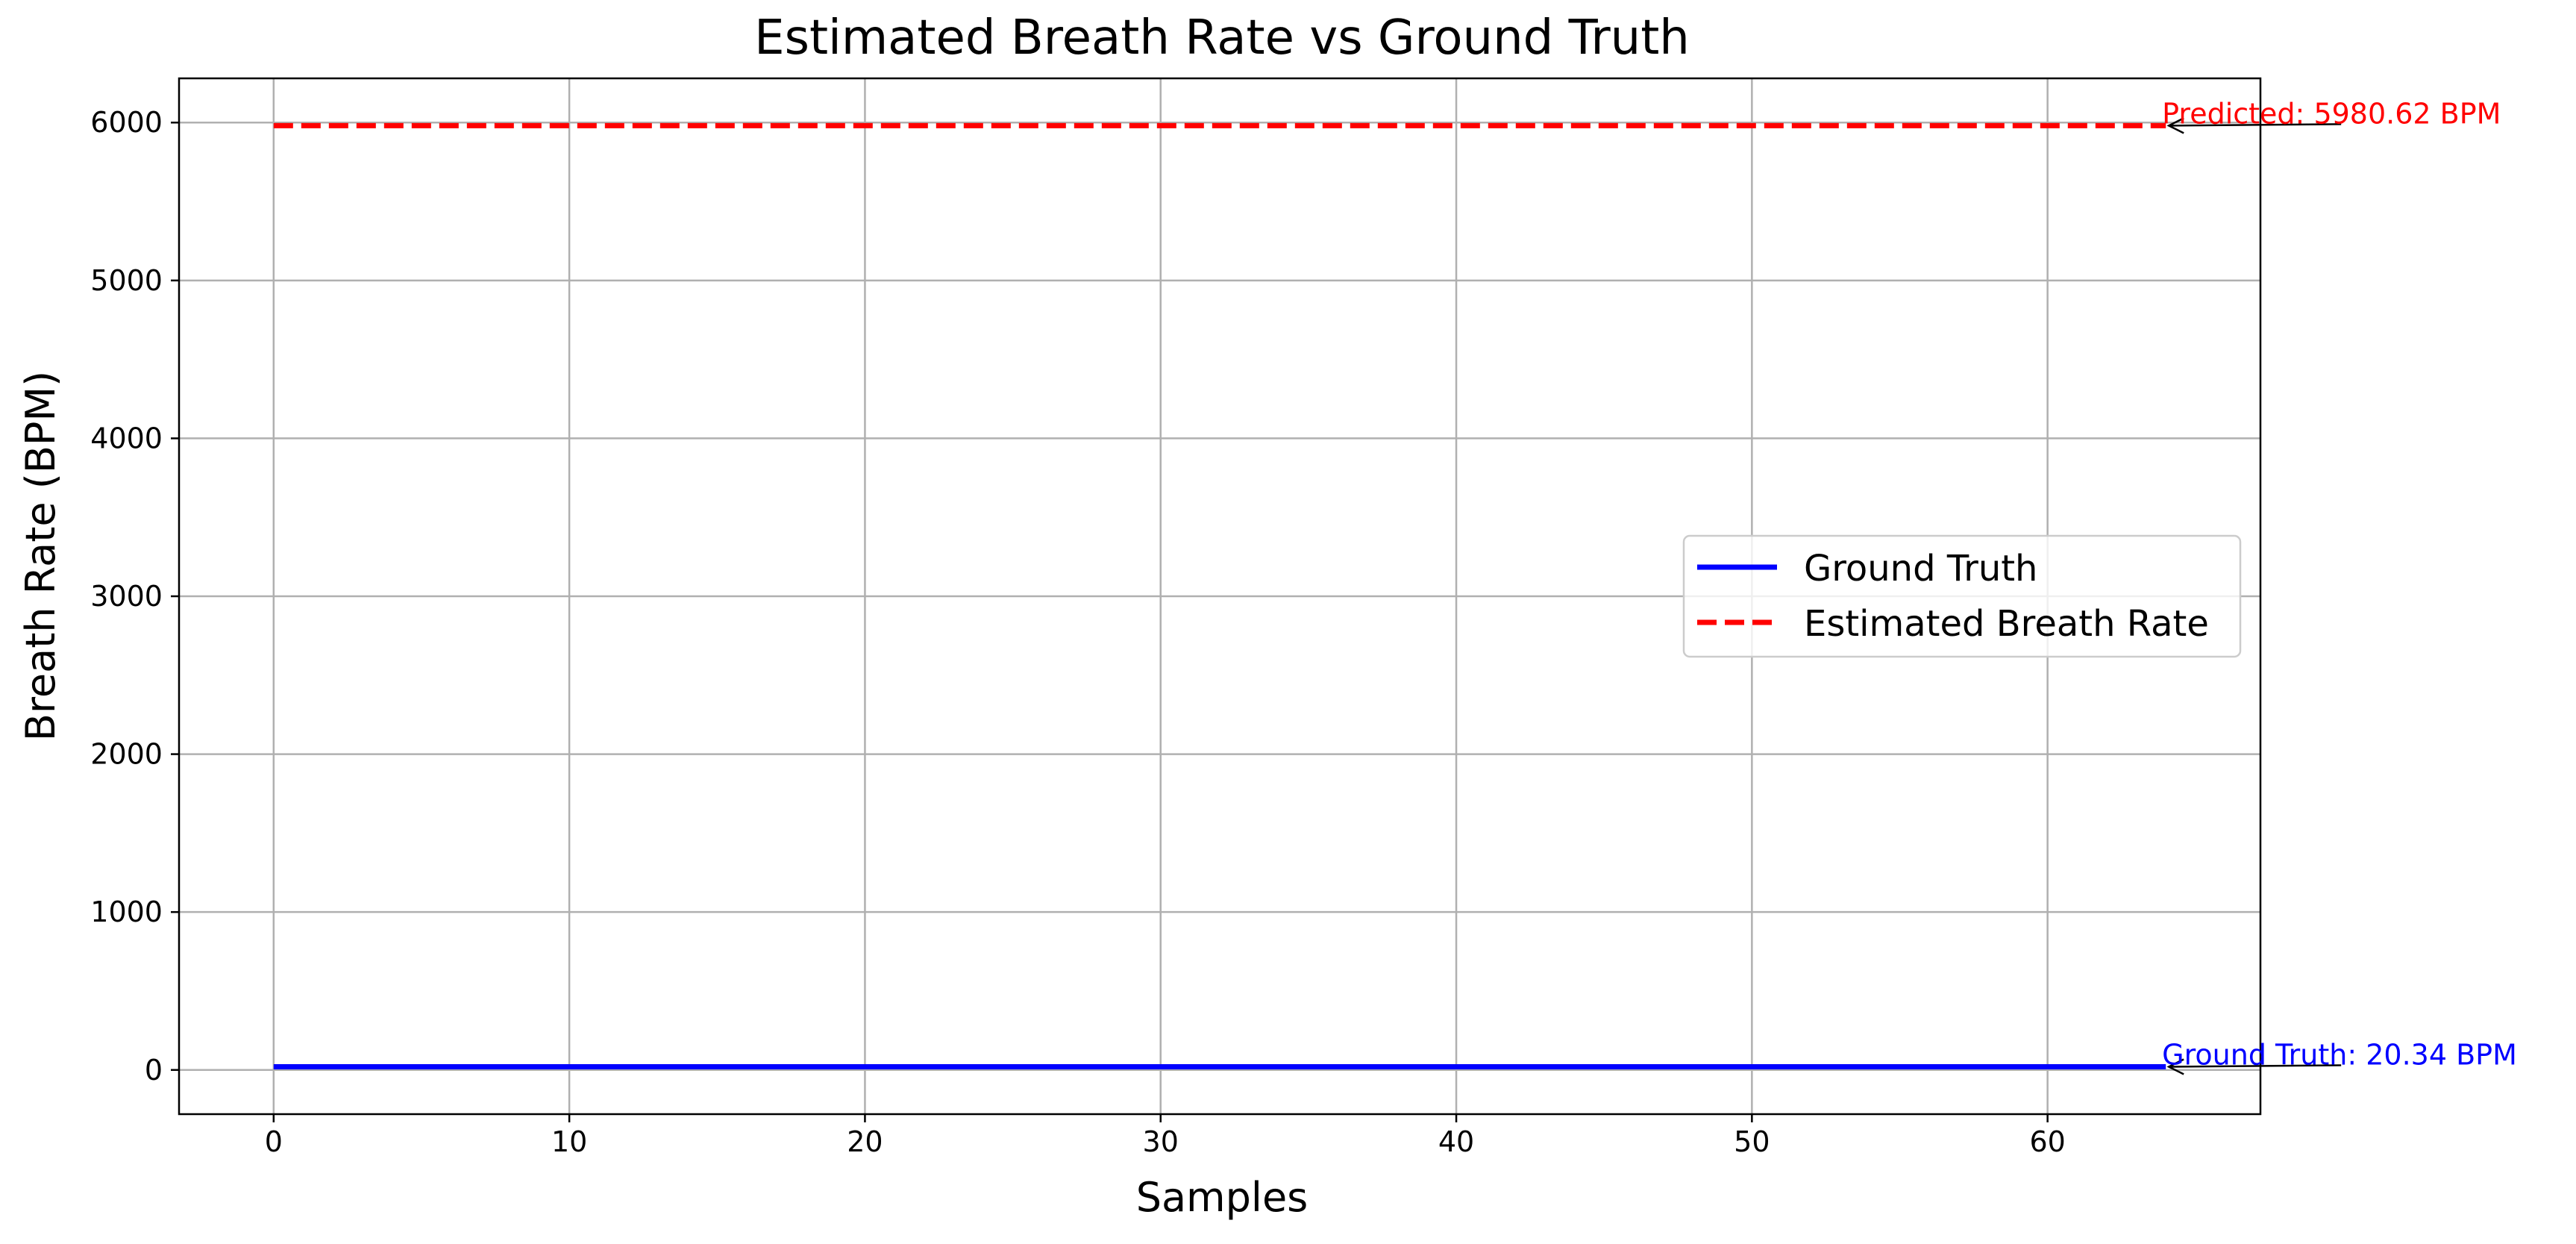 Image resolution: width=2576 pixels, height=1244 pixels. I want to click on y-tick-label: 0, so click(154, 1070).